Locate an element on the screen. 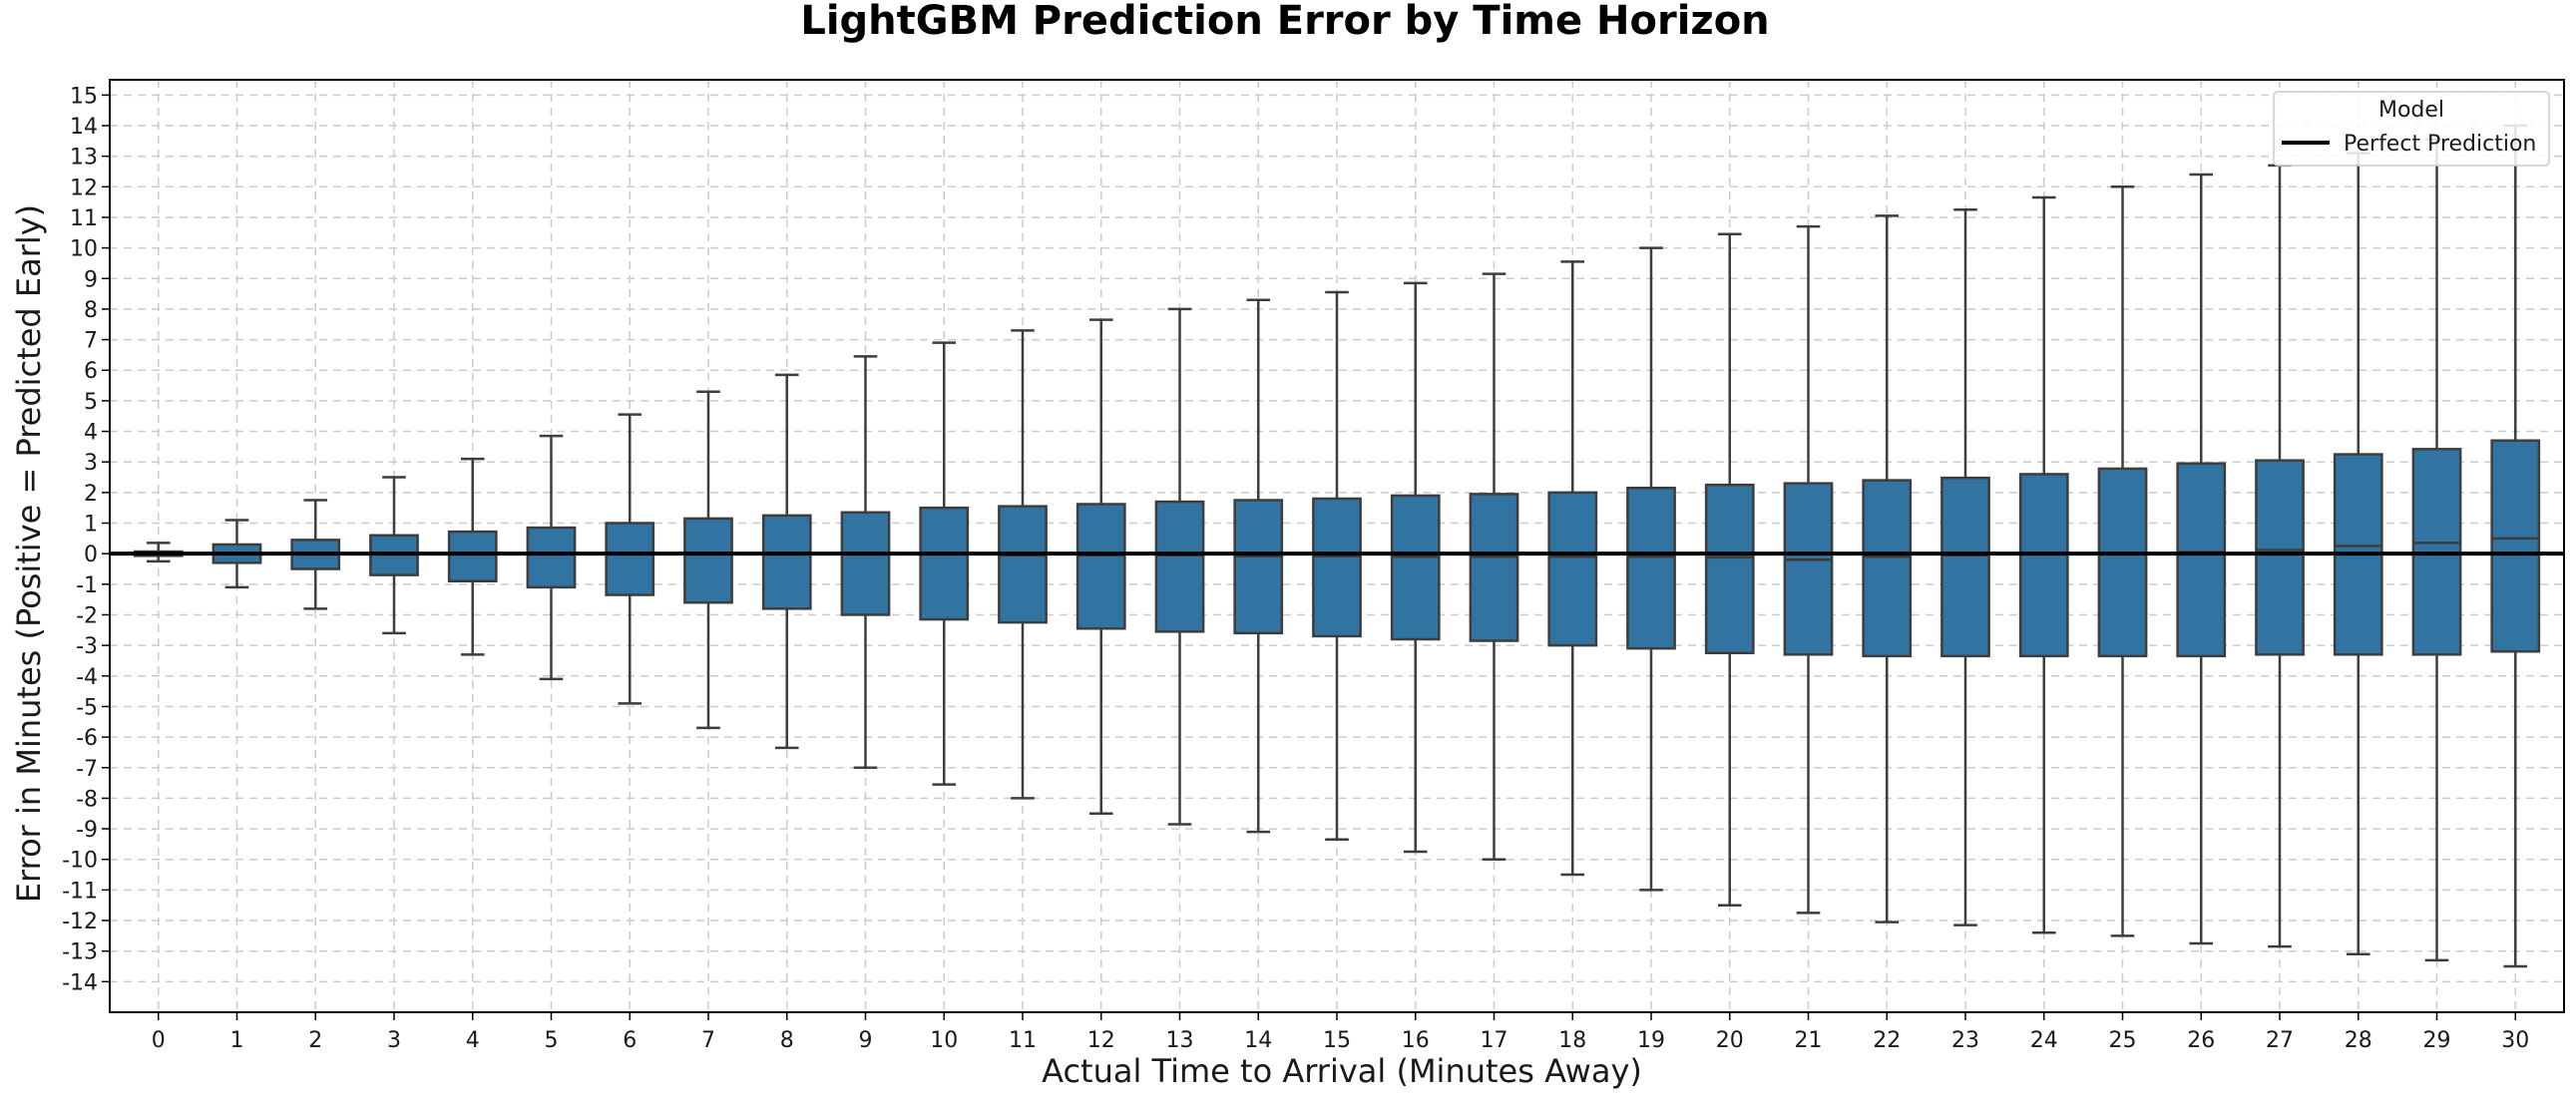 This screenshot has height=1101, width=2576. x-tick-label: 8 is located at coordinates (787, 1040).